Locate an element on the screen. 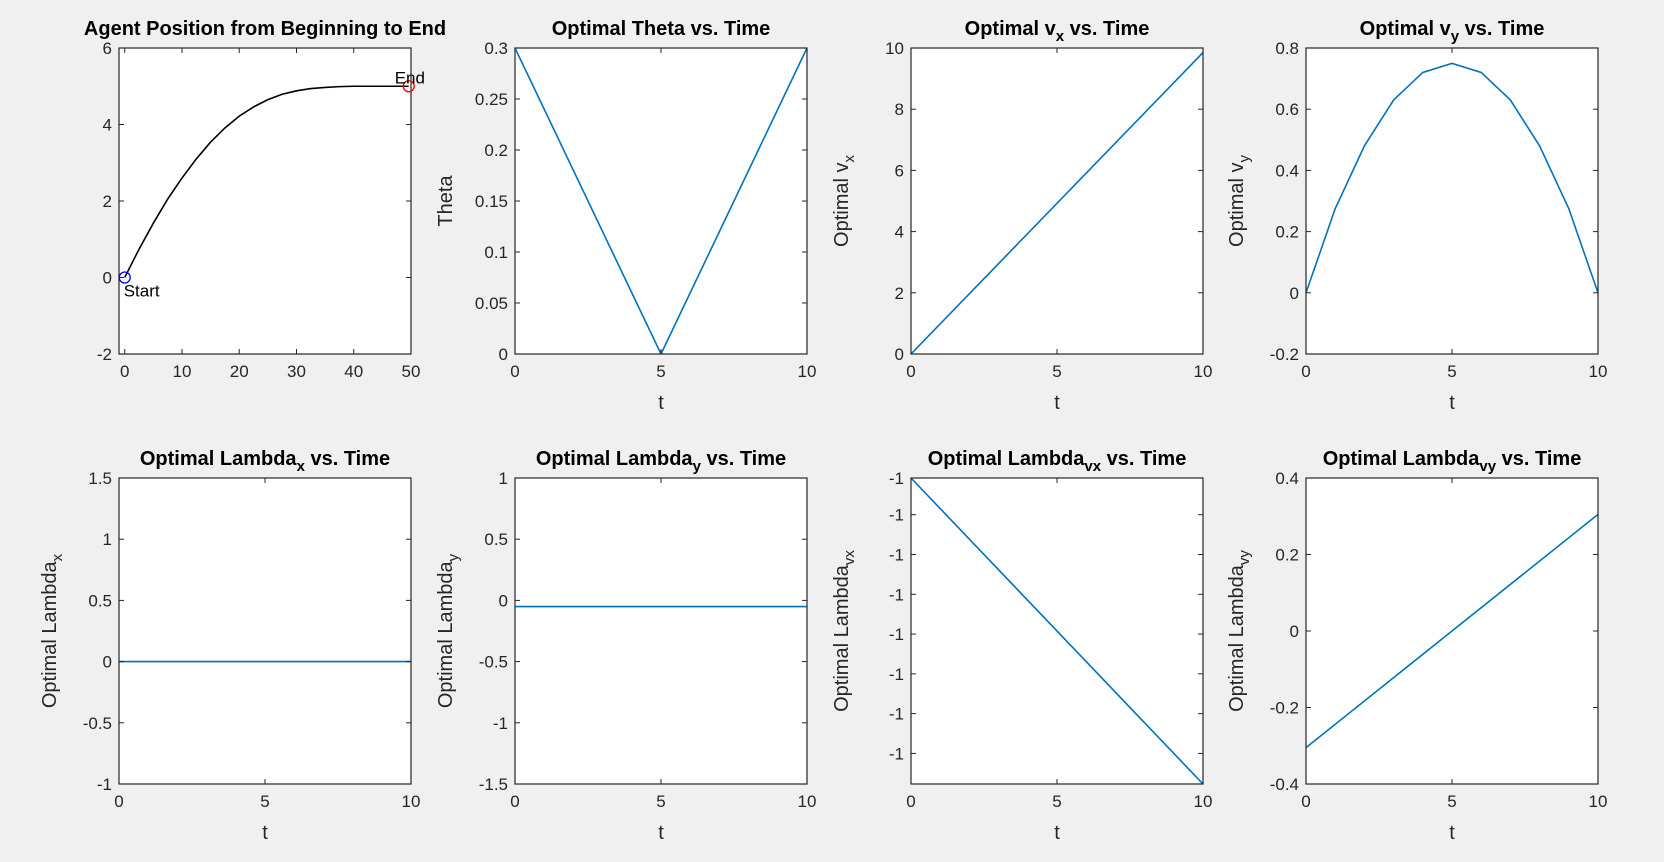  y-tick-label: 0.3 is located at coordinates (496, 48).